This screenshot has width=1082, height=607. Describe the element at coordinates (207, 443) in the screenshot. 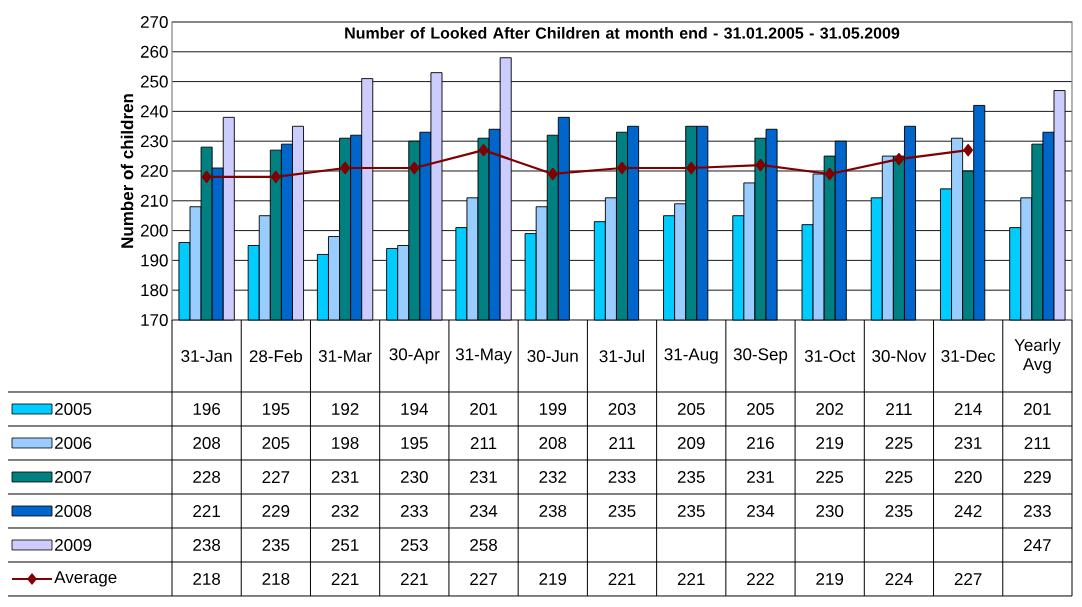

I see `data-label: 208` at that location.